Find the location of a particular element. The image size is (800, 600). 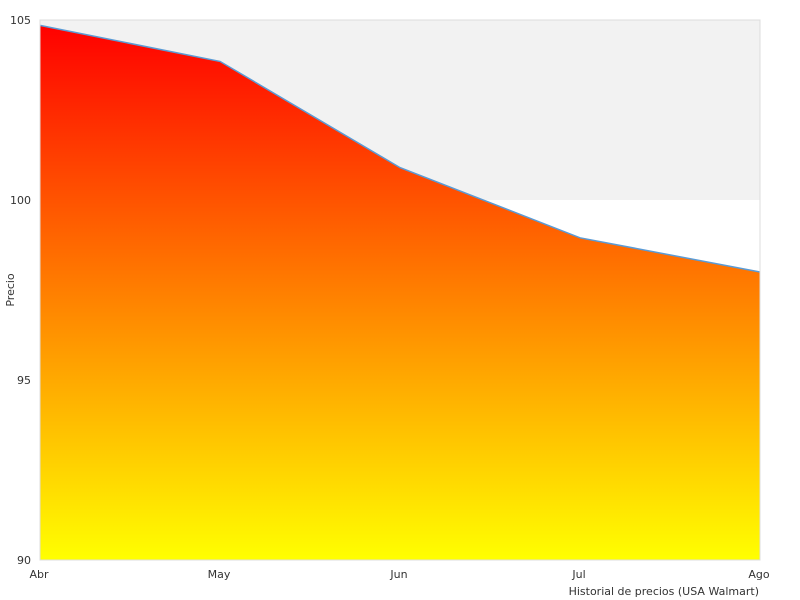

y-tick-label: 100 is located at coordinates (20, 200).